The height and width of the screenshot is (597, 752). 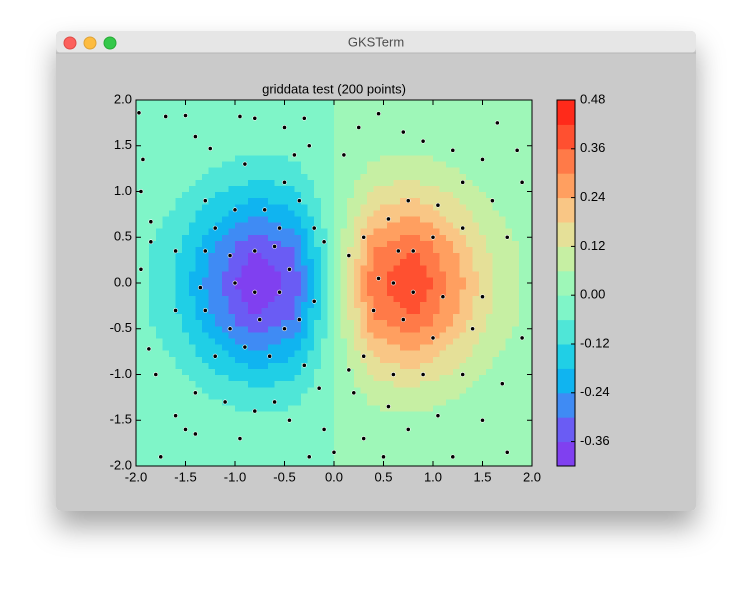 What do you see at coordinates (592, 98) in the screenshot?
I see `colorbar-tick-label: 0.48` at bounding box center [592, 98].